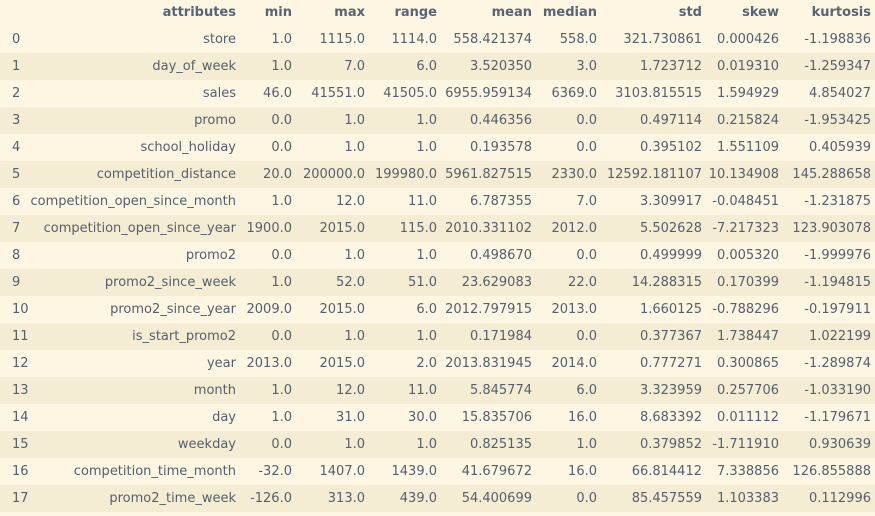 The width and height of the screenshot is (875, 516). Describe the element at coordinates (747, 498) in the screenshot. I see `cell-skew: 1.103383` at that location.